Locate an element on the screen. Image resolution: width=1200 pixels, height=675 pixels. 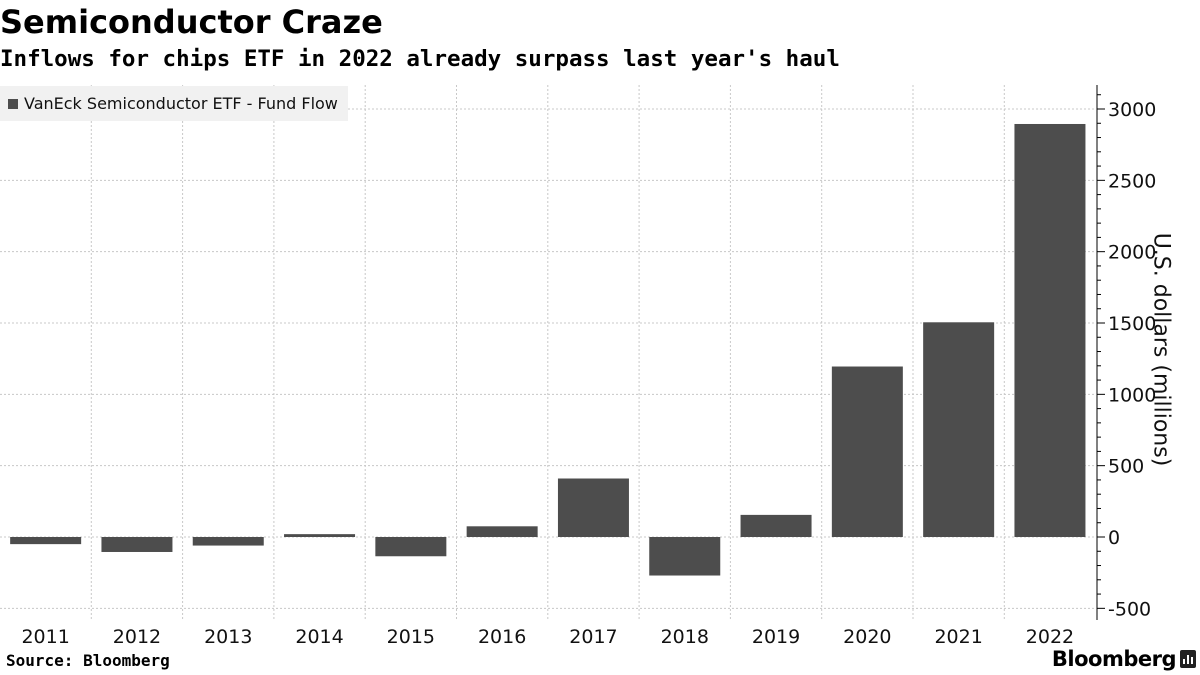
y-tick-label: -500 is located at coordinates (1129, 609).